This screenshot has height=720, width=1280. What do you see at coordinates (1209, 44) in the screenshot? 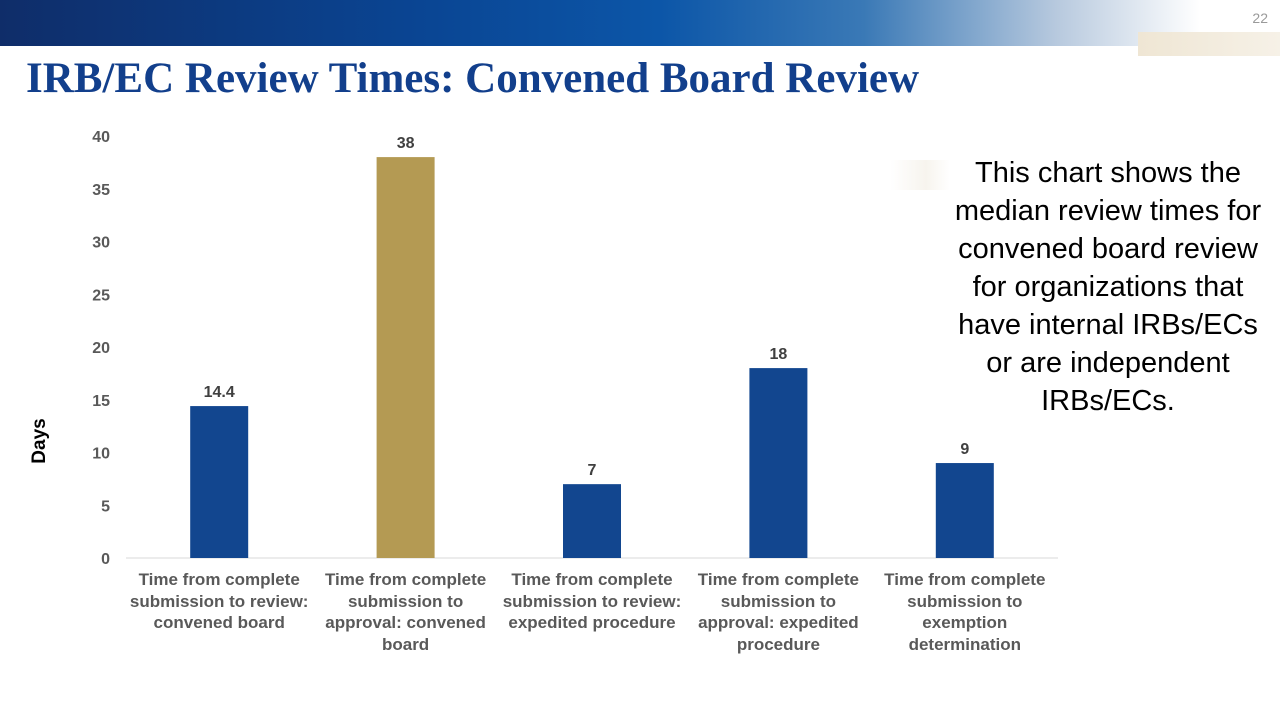
I see `header-corner-tab` at bounding box center [1209, 44].